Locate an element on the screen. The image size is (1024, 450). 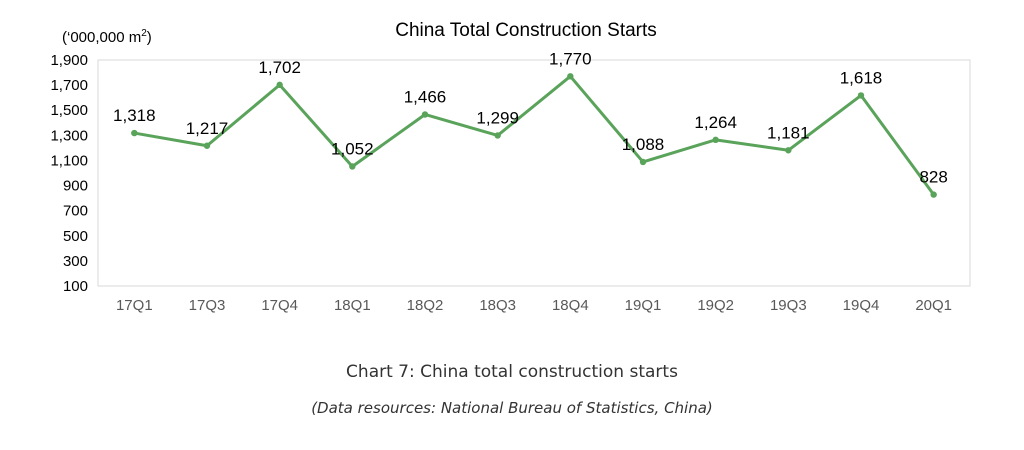
x-tick-label: 17Q4 is located at coordinates (279, 305).